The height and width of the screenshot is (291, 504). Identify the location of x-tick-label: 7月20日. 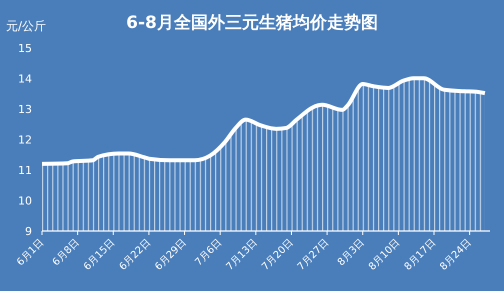
(278, 255).